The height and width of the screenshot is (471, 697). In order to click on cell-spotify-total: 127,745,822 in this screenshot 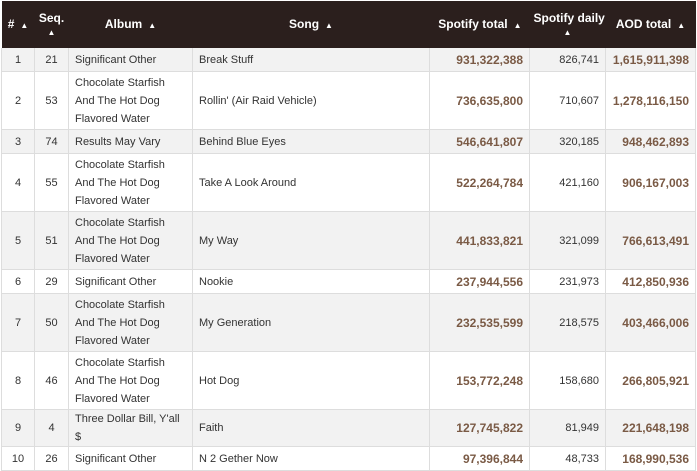, I will do `click(479, 428)`.